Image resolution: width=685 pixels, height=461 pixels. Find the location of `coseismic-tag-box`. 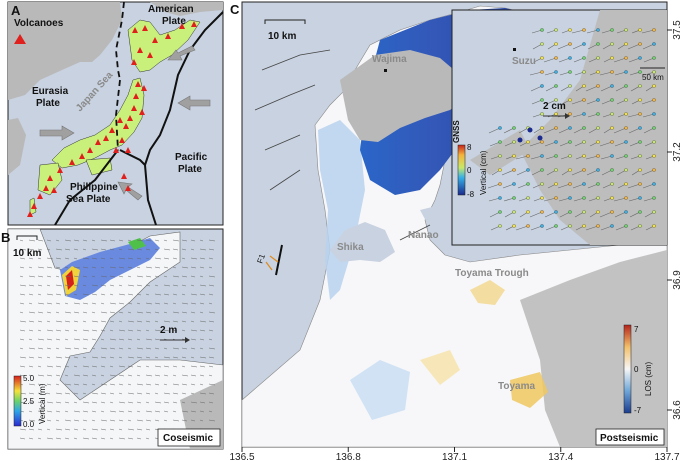

coseismic-tag-box is located at coordinates (189, 437).